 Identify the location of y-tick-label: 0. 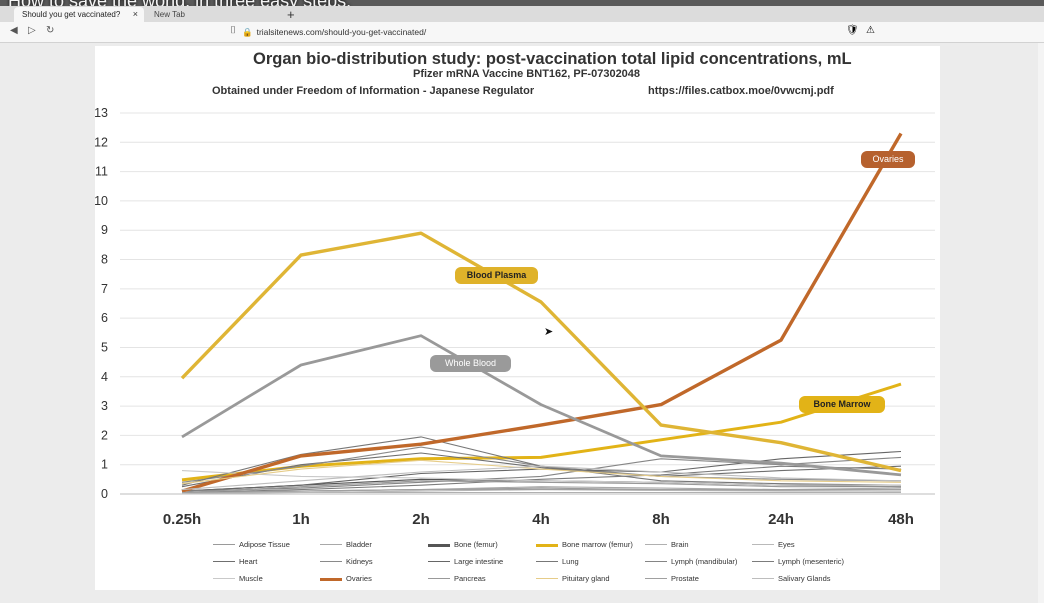
(104, 494).